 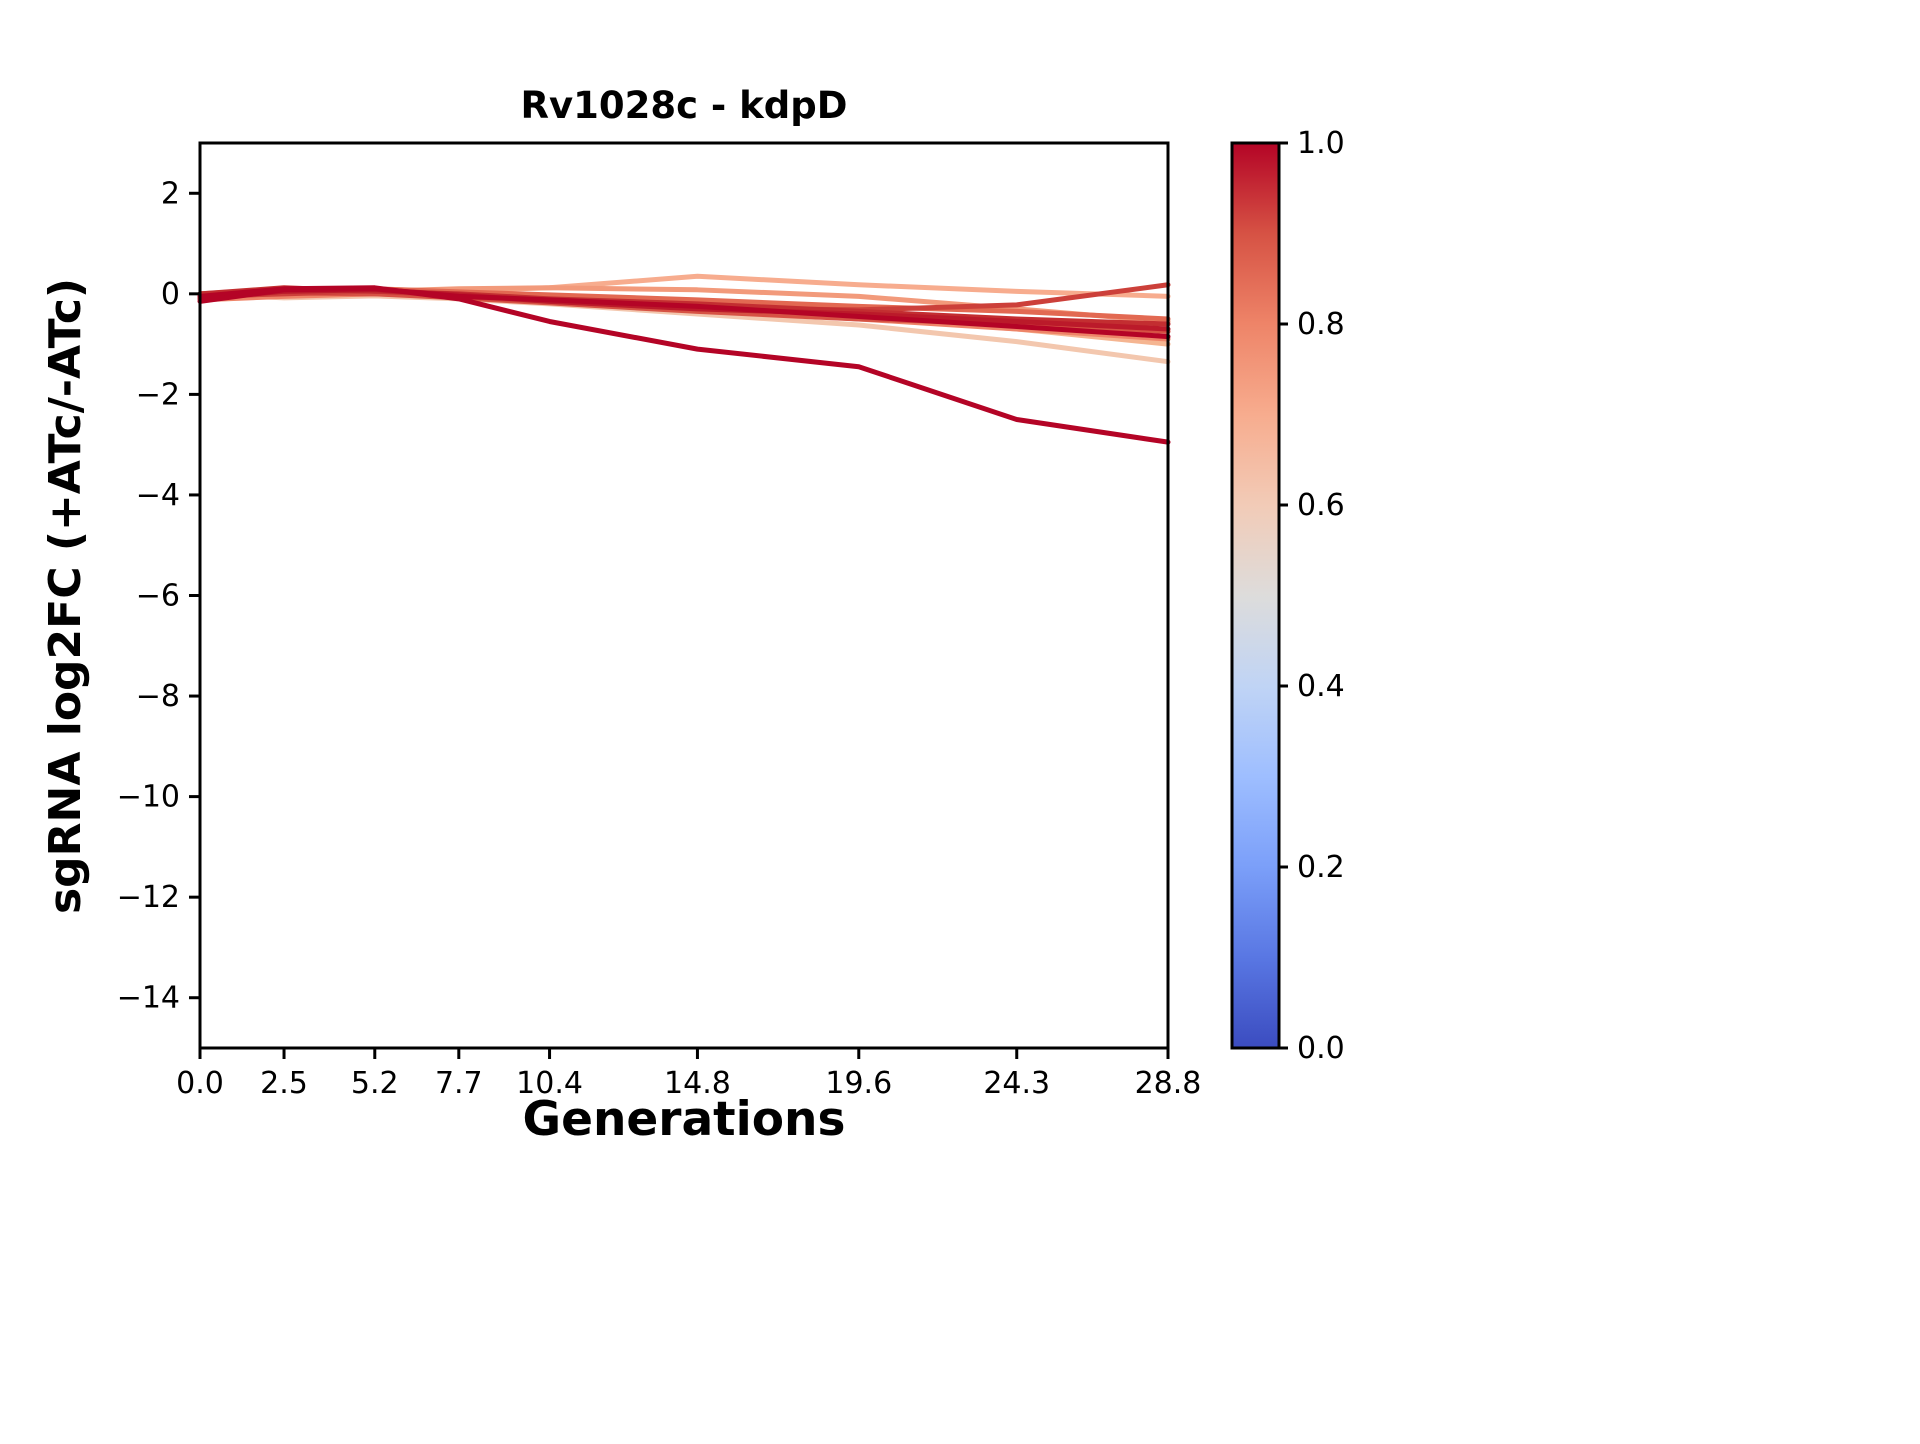 What do you see at coordinates (148, 897) in the screenshot?
I see `y-tick-label: −12` at bounding box center [148, 897].